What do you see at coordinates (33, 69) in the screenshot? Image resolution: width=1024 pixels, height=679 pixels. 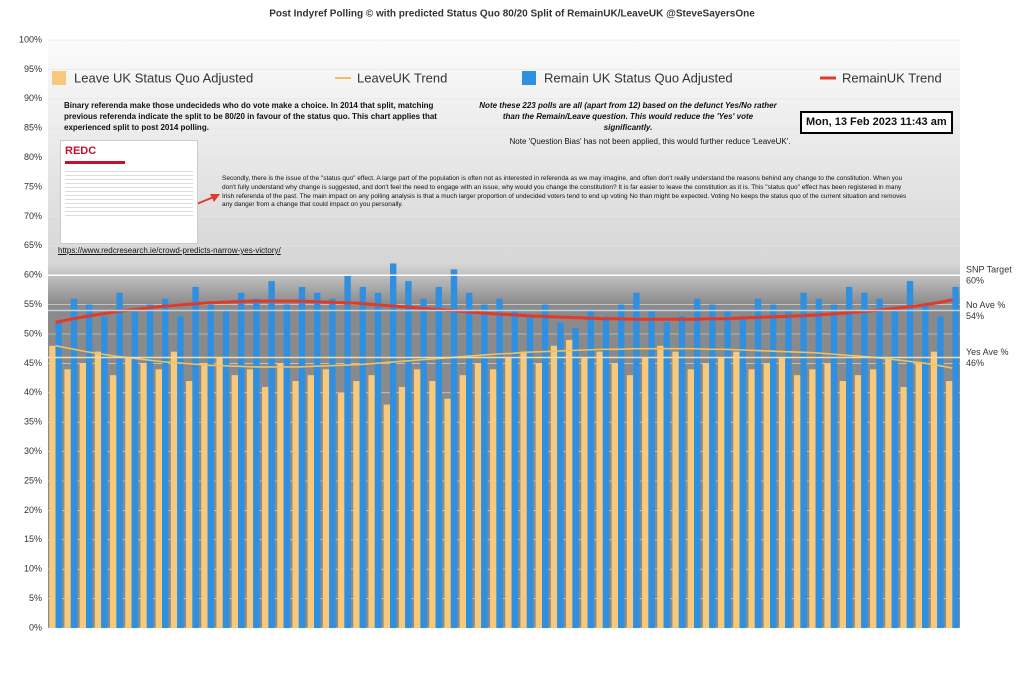 I see `y-tick-label: 95%` at bounding box center [33, 69].